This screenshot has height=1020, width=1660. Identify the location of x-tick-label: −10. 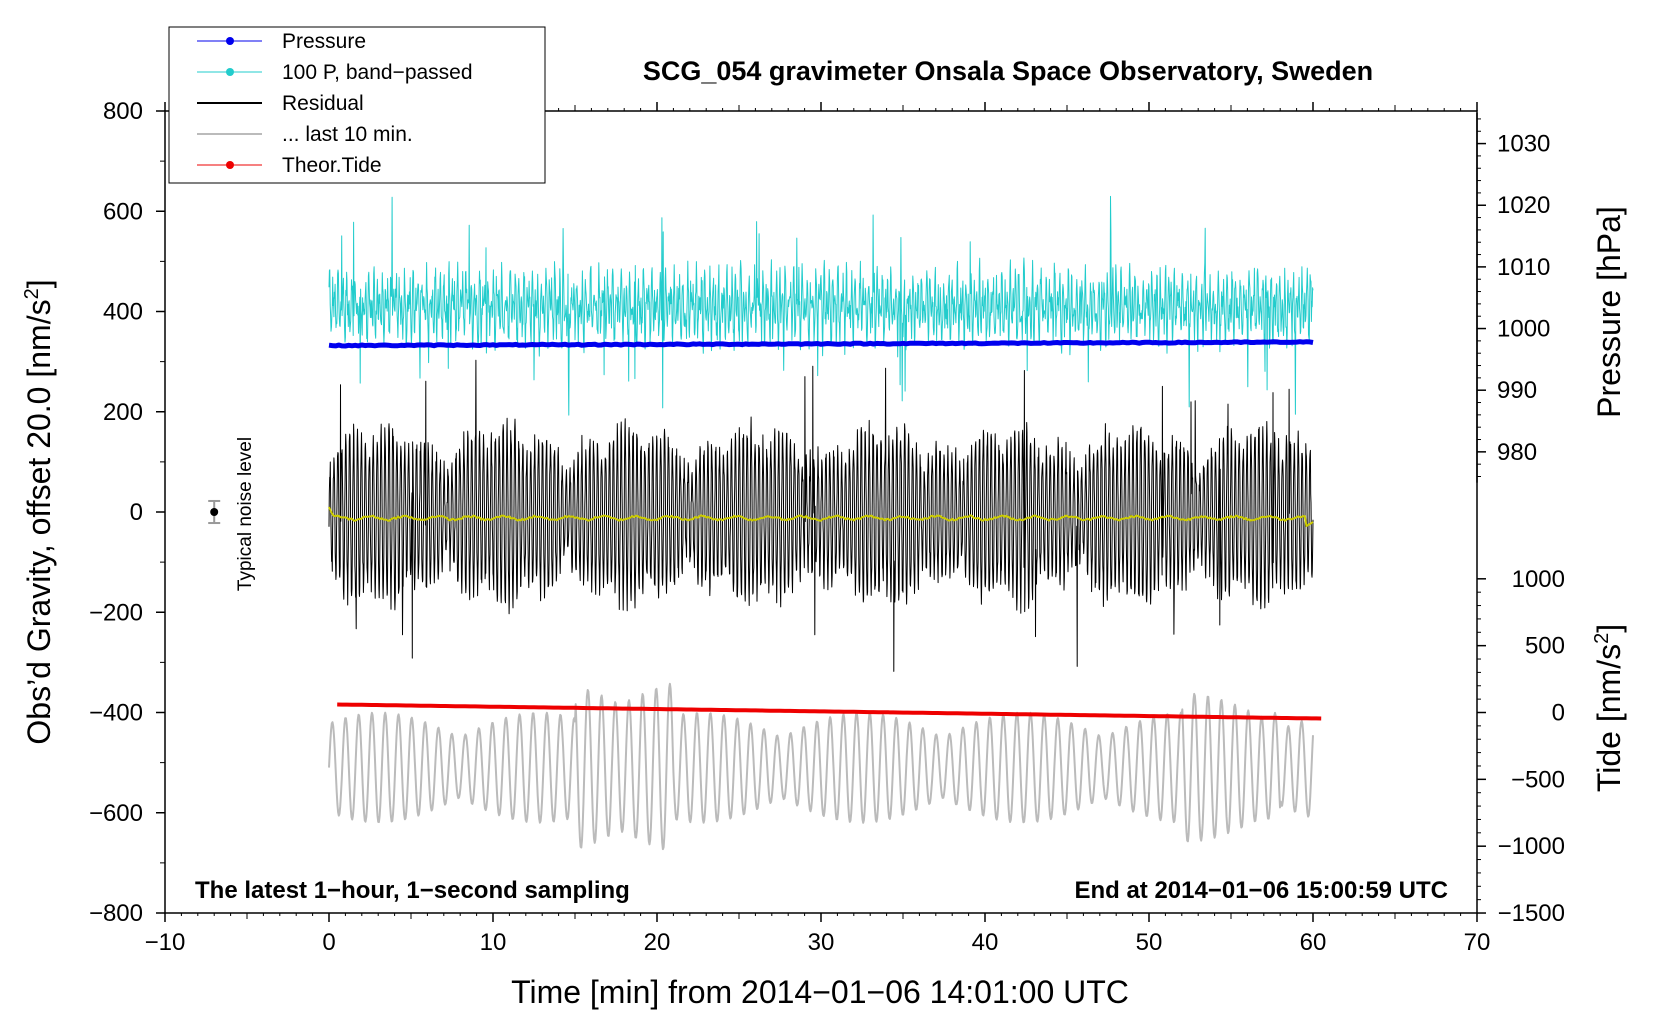
(165, 942).